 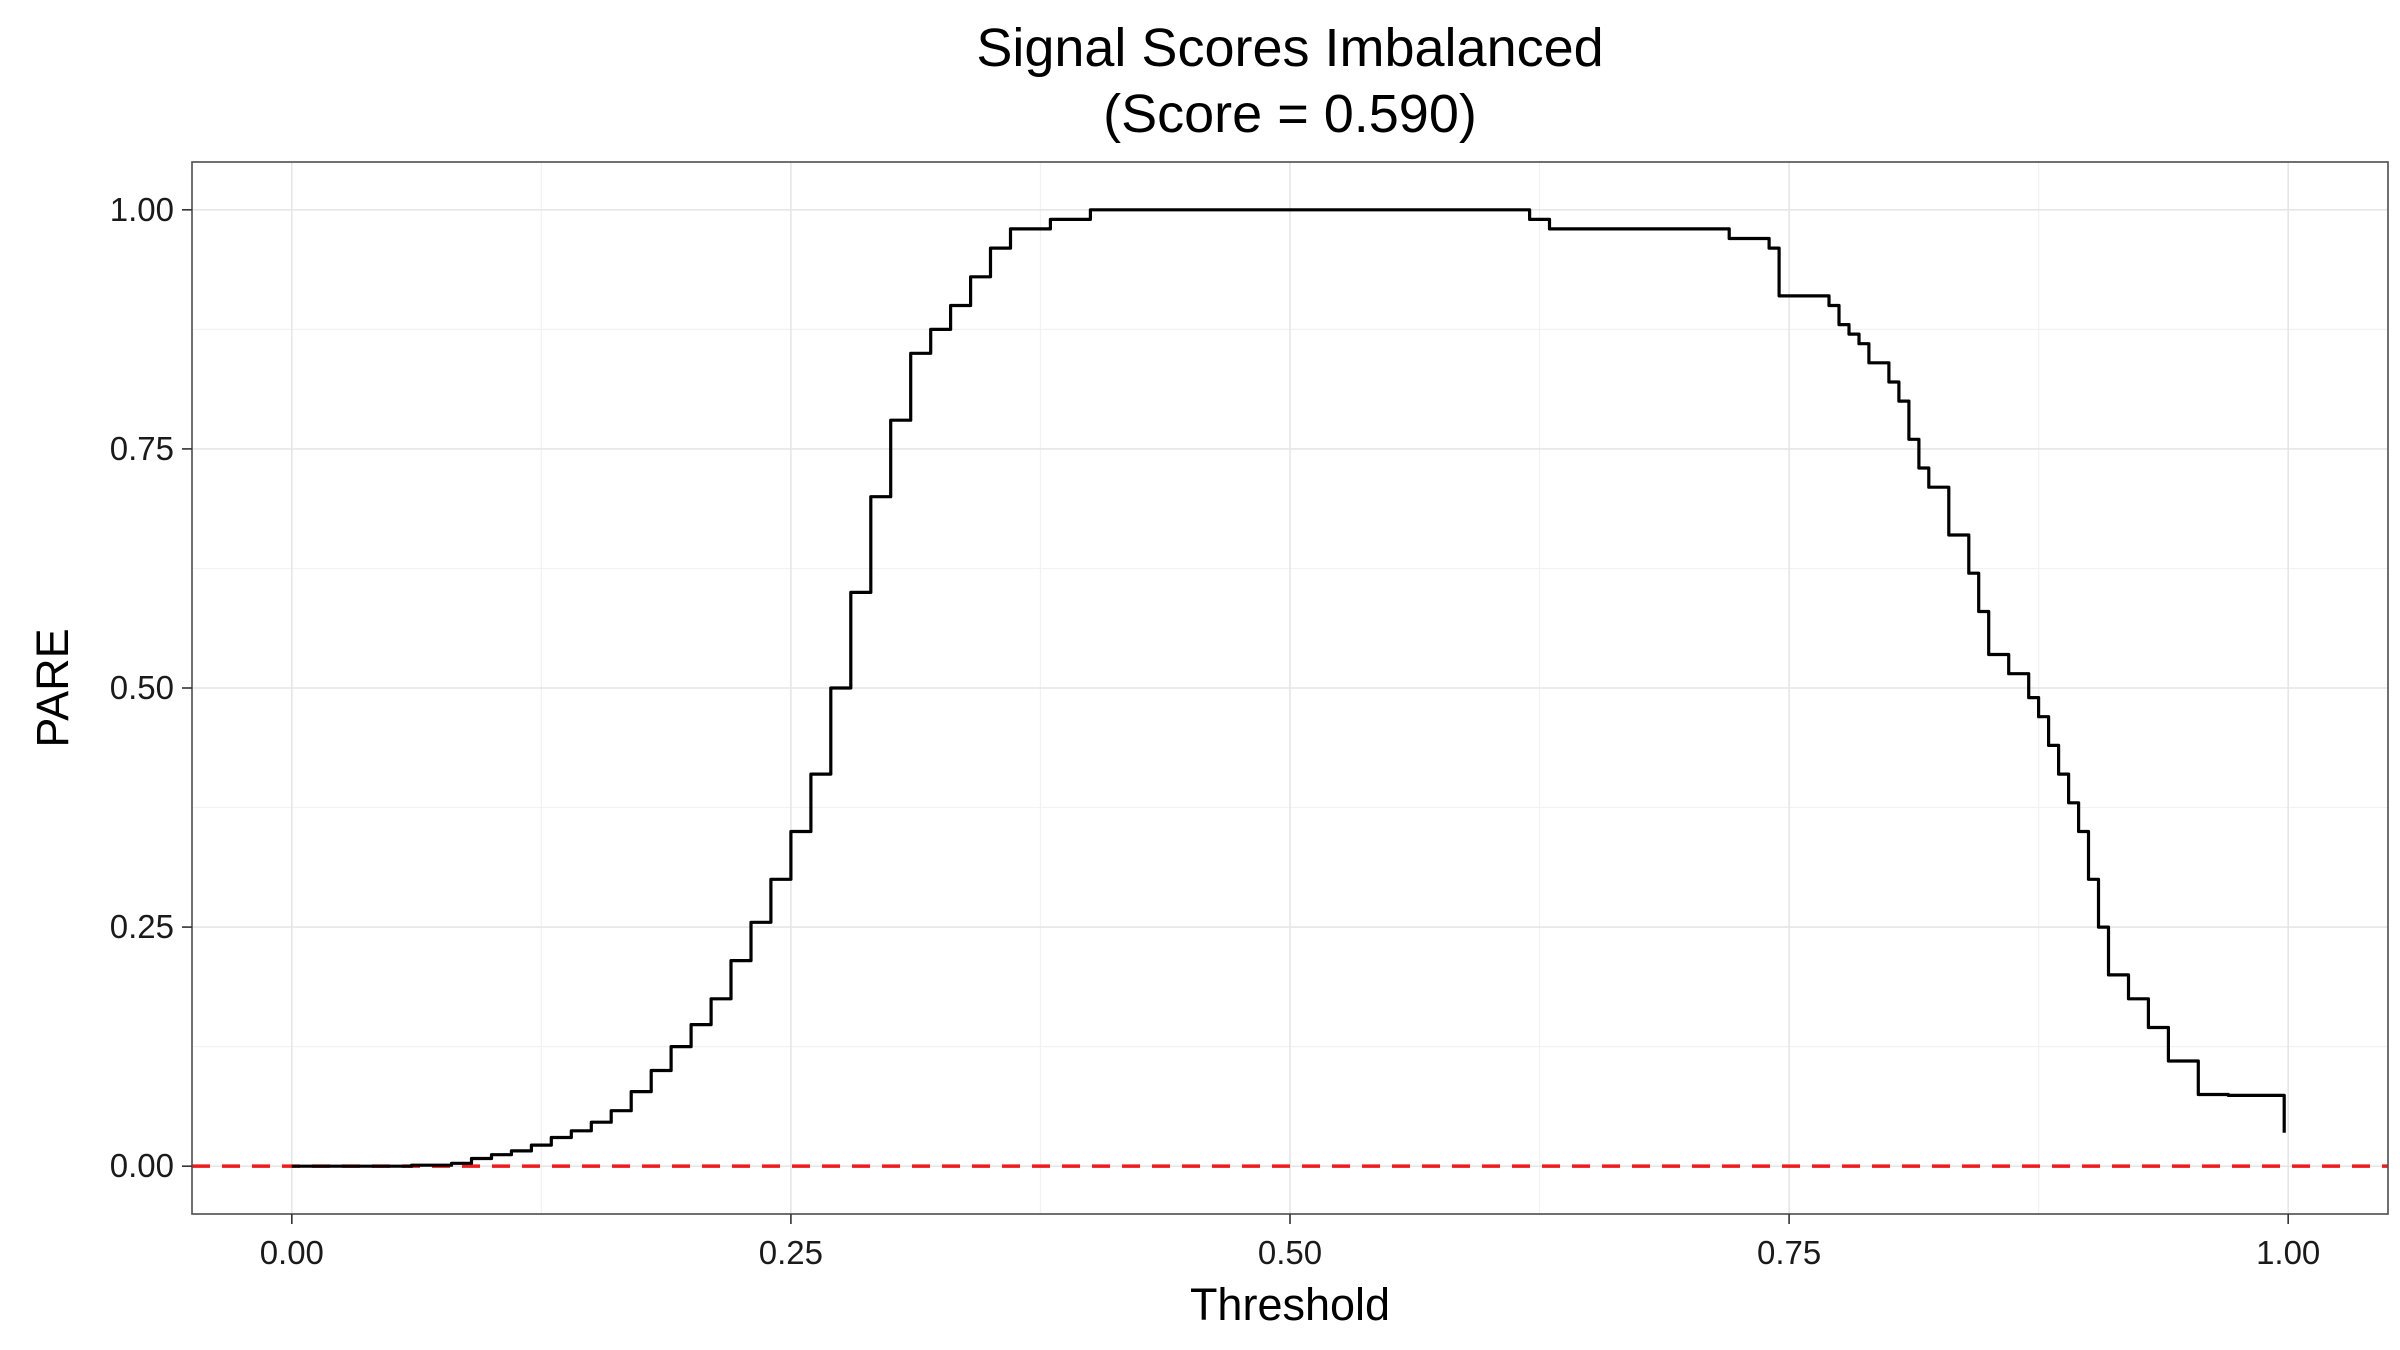 I want to click on chart-title: Signal Scores Imbalanced, so click(x=1289, y=48).